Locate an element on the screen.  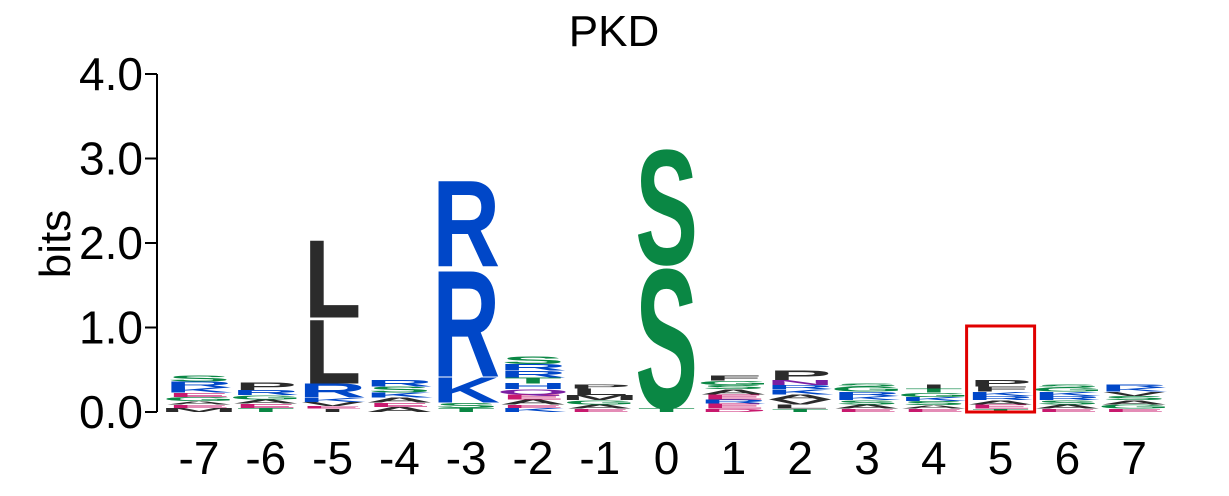
x-tick-label: -6 is located at coordinates (265, 458).